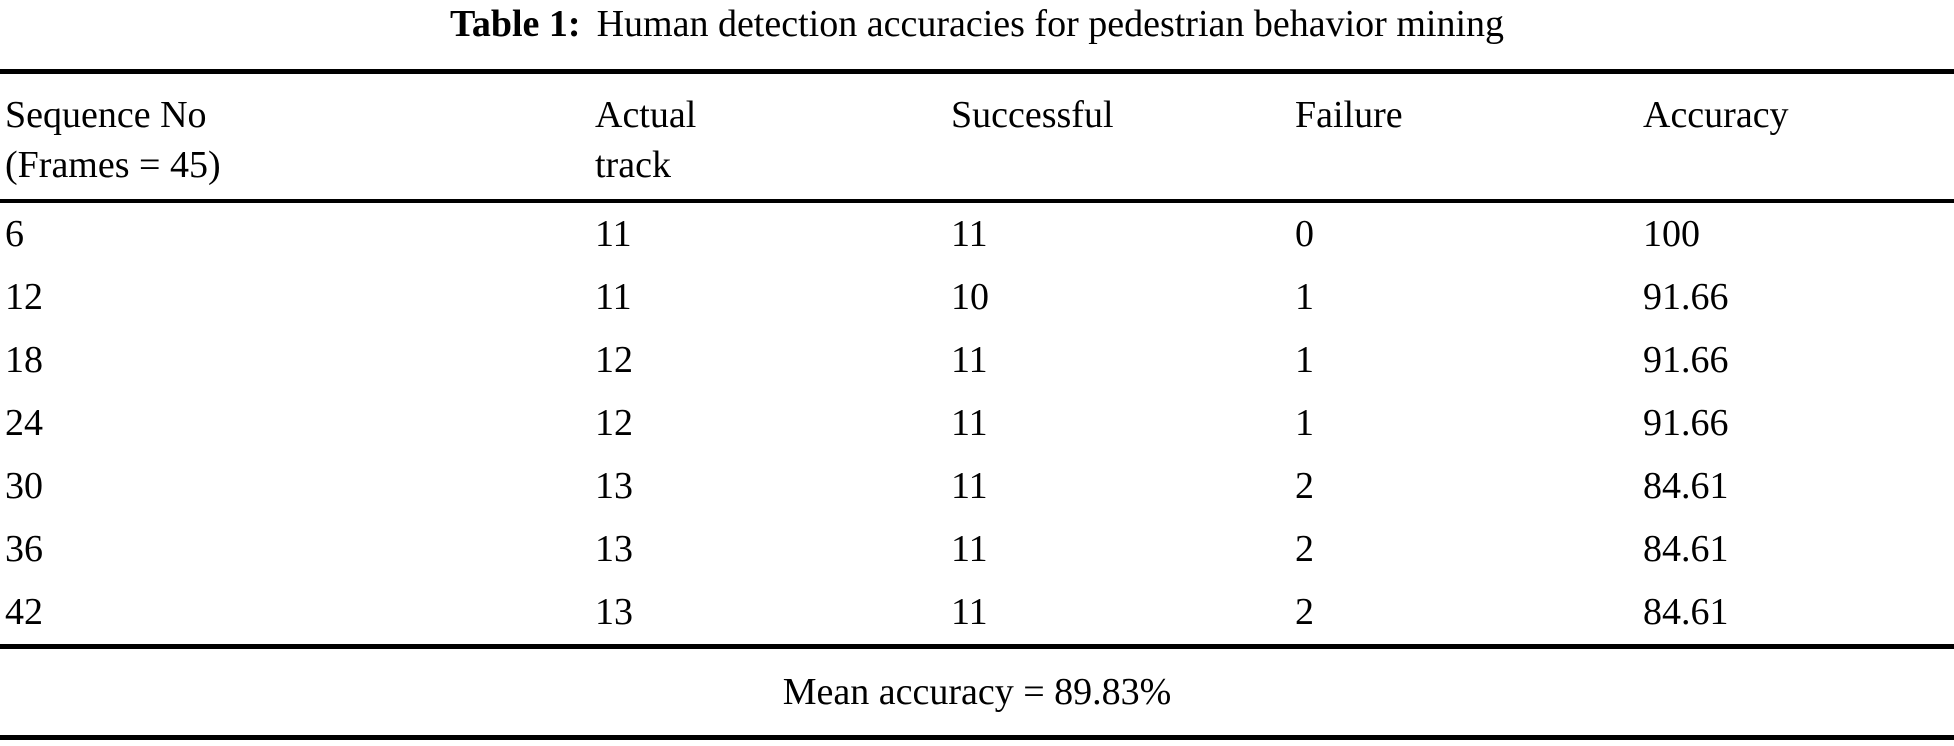 This screenshot has height=746, width=1954. I want to click on table-row: 42 13 11 2 84.61, so click(977, 612).